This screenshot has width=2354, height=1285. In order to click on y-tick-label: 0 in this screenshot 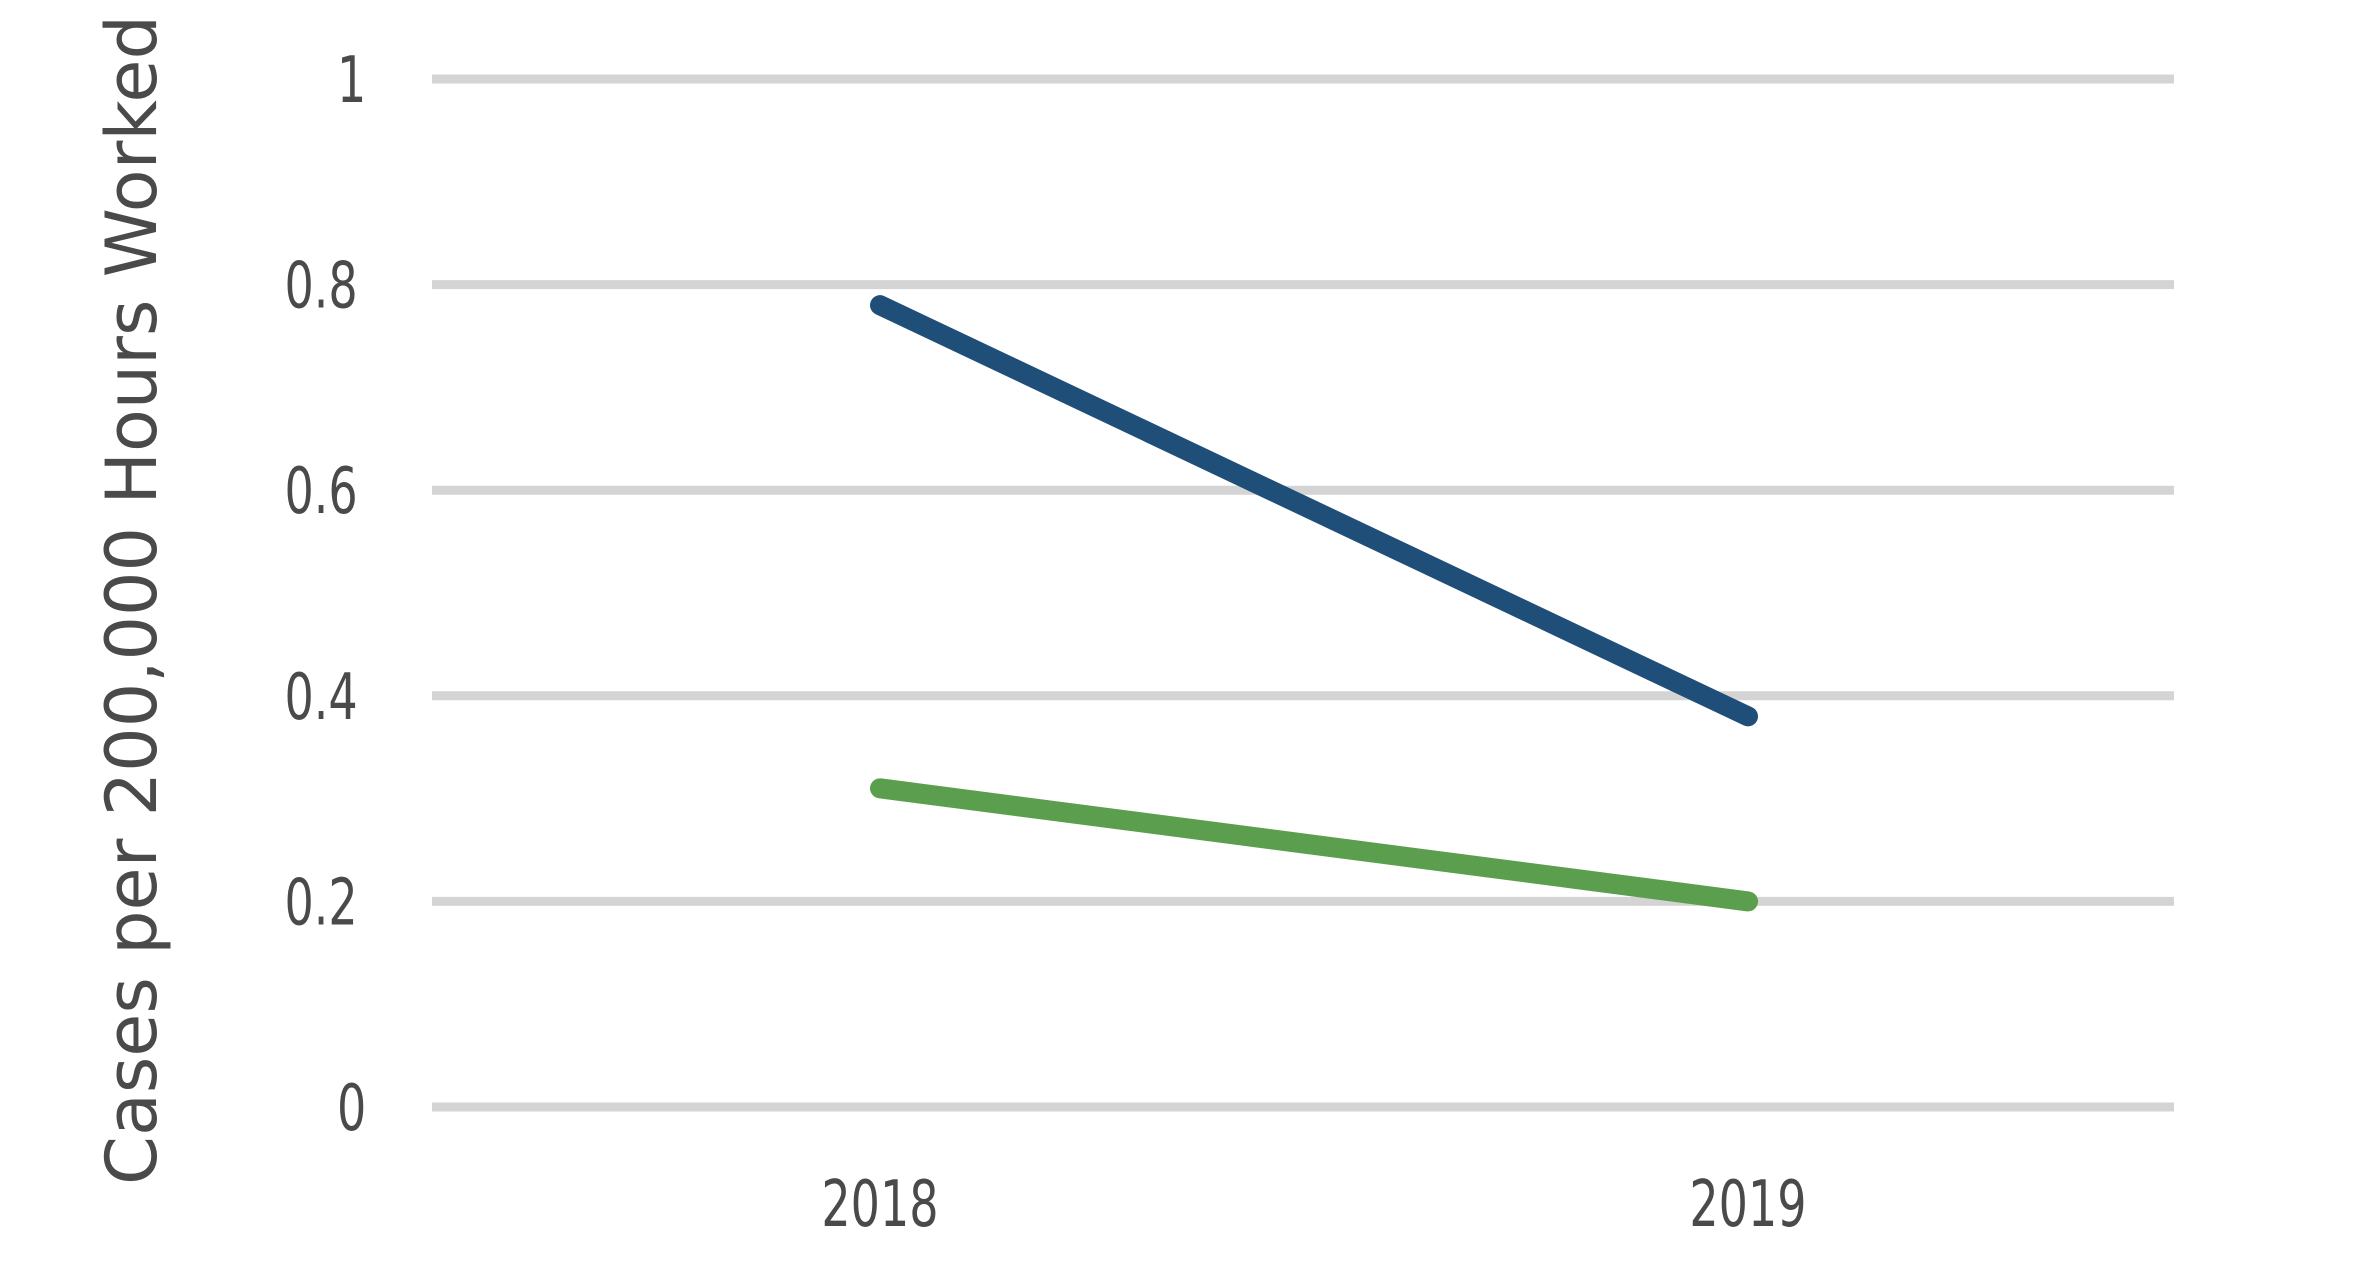, I will do `click(351, 1108)`.